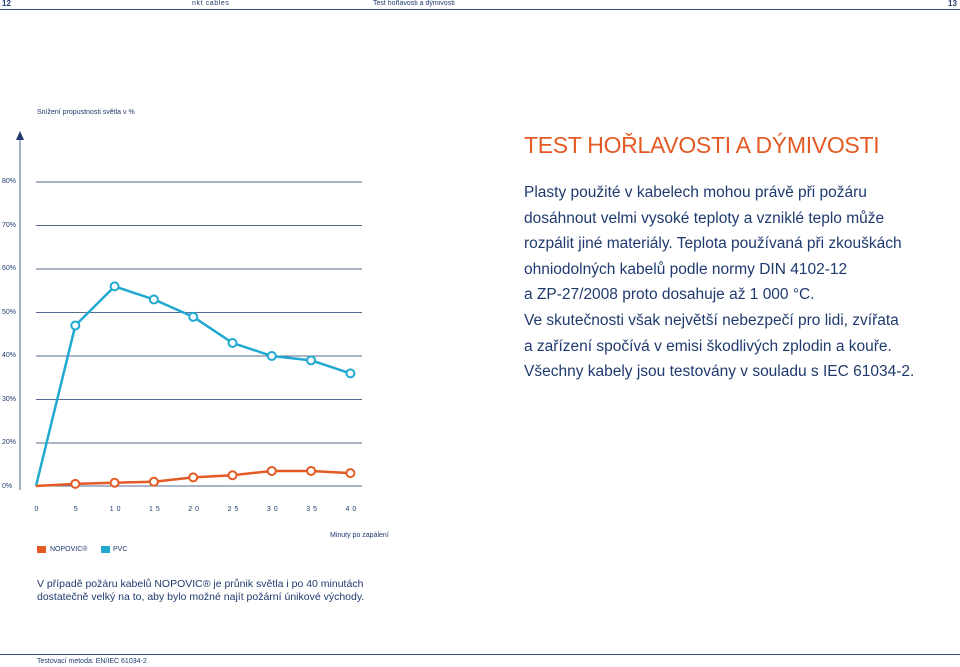 This screenshot has width=960, height=667. What do you see at coordinates (195, 509) in the screenshot?
I see `x-tick-label: 20` at bounding box center [195, 509].